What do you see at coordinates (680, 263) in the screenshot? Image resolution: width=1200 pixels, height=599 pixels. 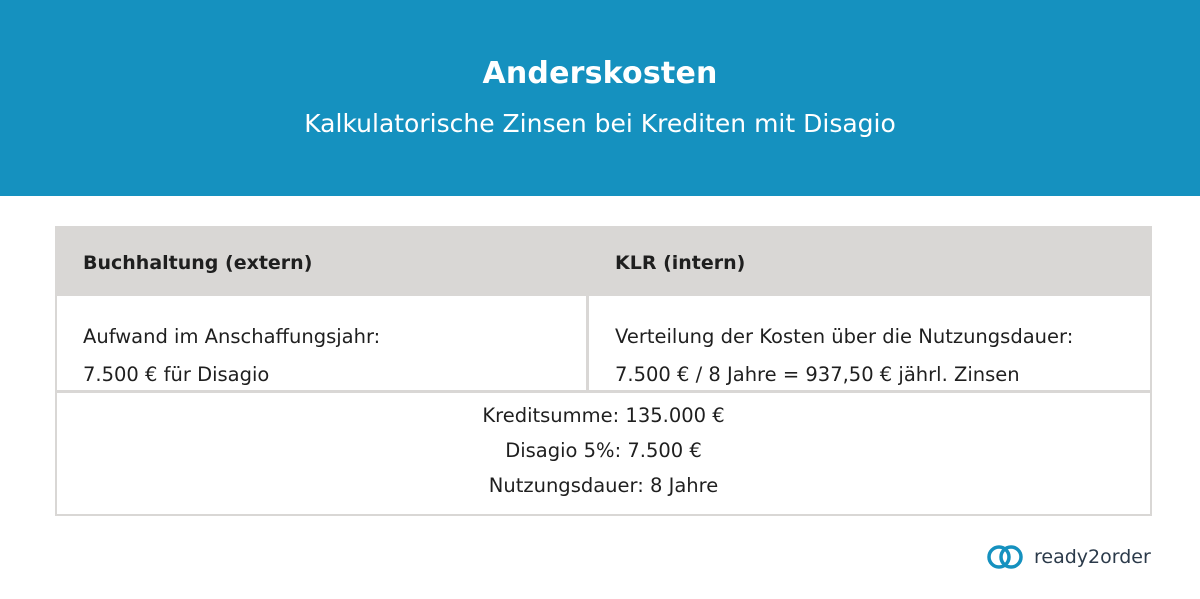 I see `column-header-klr: KLR (intern)` at bounding box center [680, 263].